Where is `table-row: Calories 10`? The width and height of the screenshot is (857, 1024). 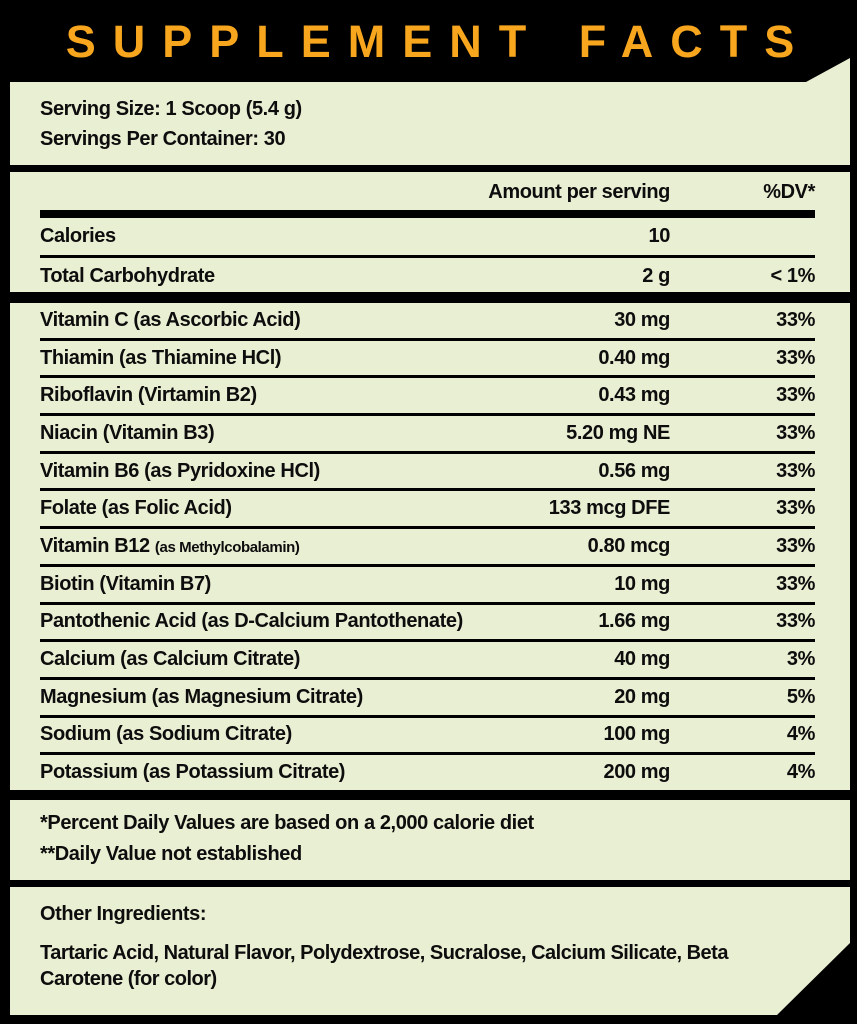 table-row: Calories 10 is located at coordinates (427, 236).